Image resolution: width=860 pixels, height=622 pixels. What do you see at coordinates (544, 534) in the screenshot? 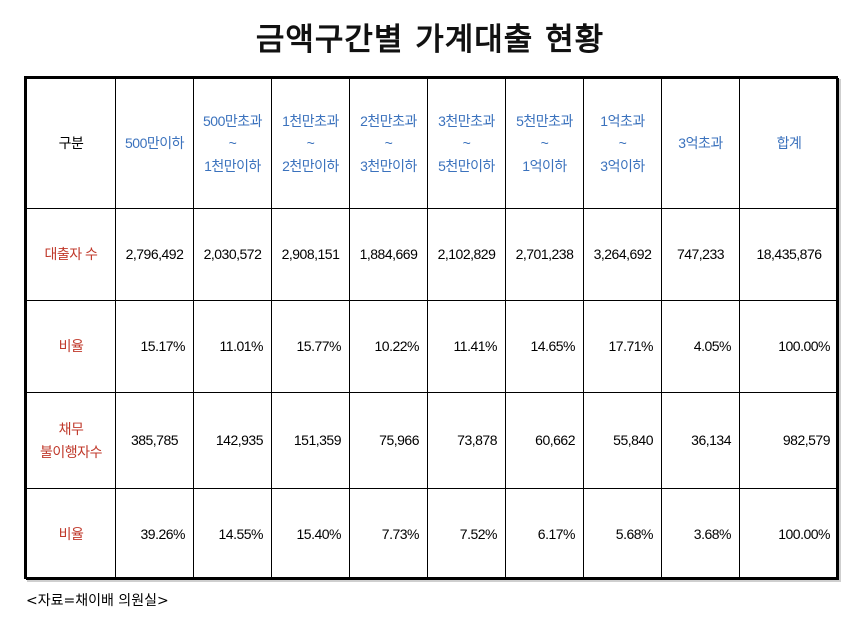
I see `table-cell: 6.17%` at bounding box center [544, 534].